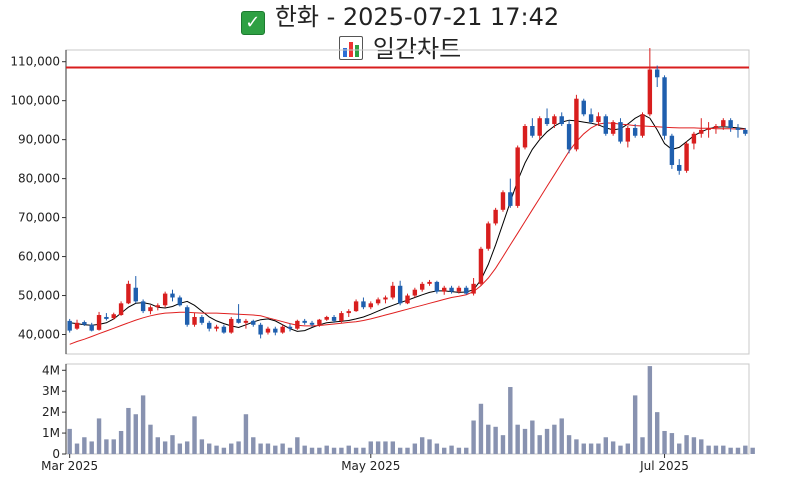 This screenshot has height=500, width=800. What do you see at coordinates (69, 466) in the screenshot?
I see `x-tick-label: Mar 2025` at bounding box center [69, 466].